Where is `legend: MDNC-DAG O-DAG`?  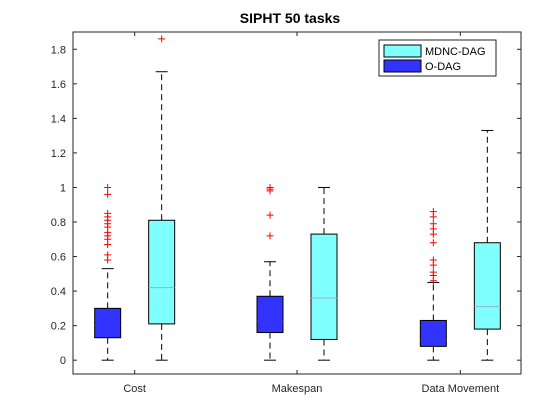 legend: MDNC-DAG O-DAG is located at coordinates (437, 58).